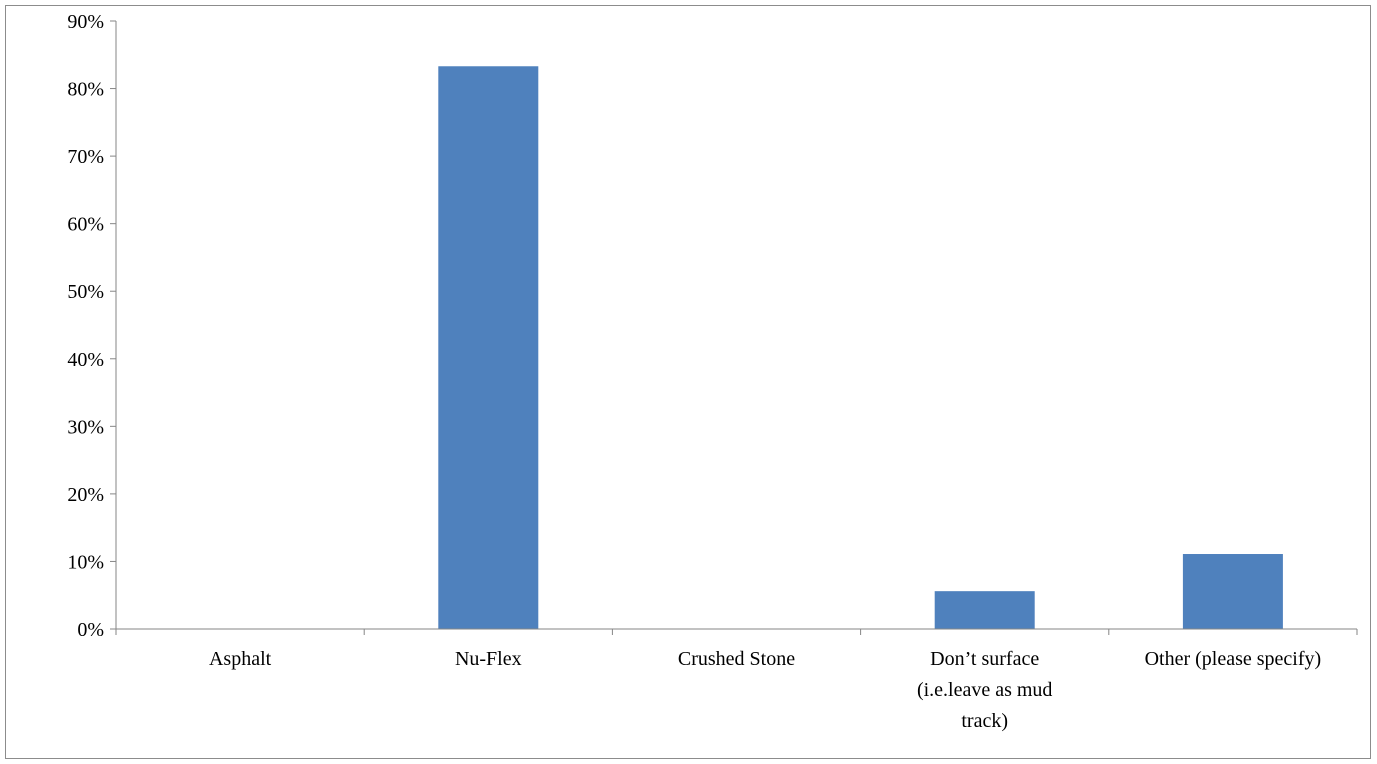 The image size is (1377, 764). What do you see at coordinates (85, 90) in the screenshot?
I see `y-tick-label-8: 80%` at bounding box center [85, 90].